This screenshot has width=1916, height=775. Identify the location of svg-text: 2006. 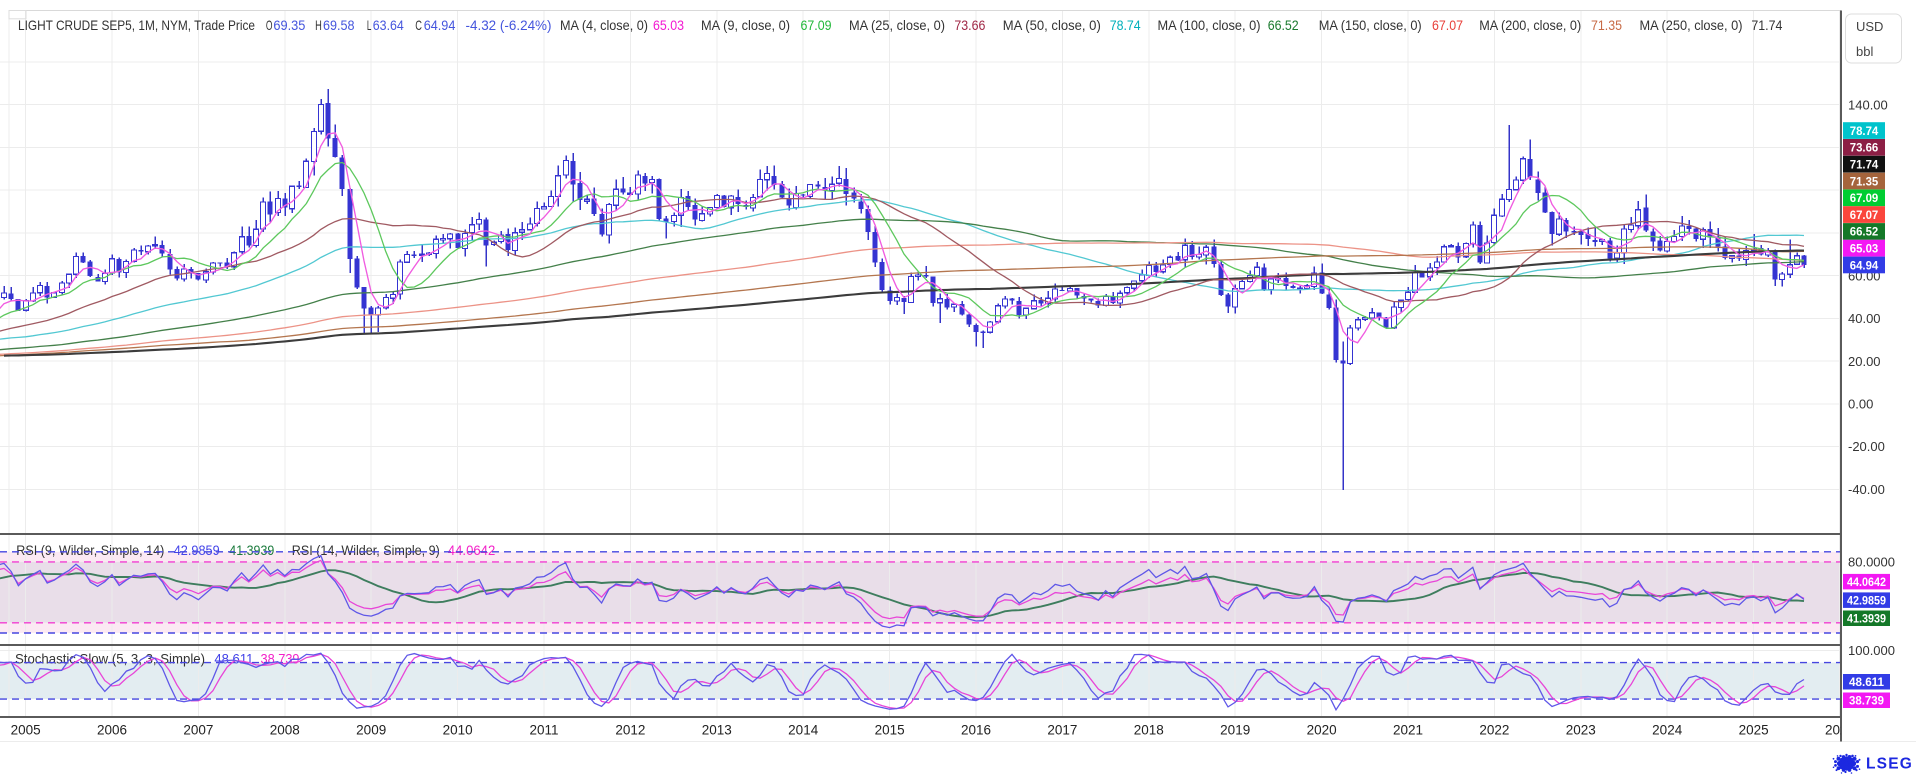
(112, 730).